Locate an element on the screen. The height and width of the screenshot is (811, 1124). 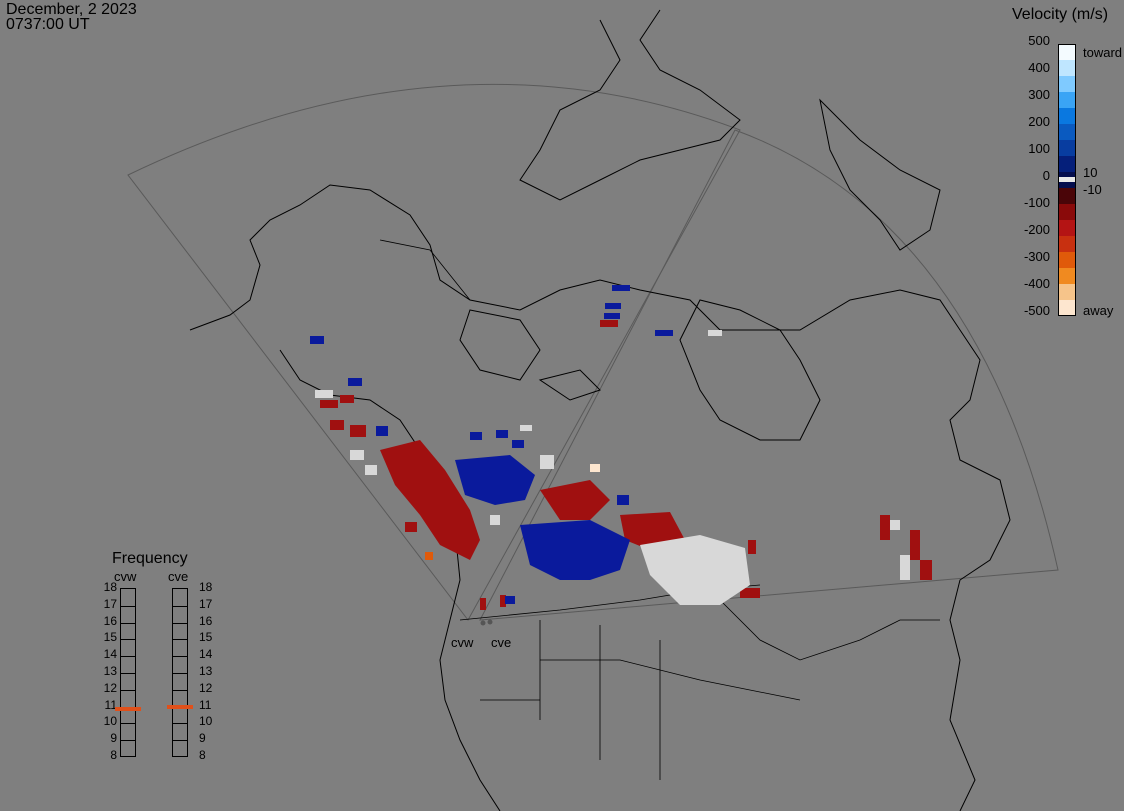
frequency-level-right: 16 is located at coordinates (206, 620).